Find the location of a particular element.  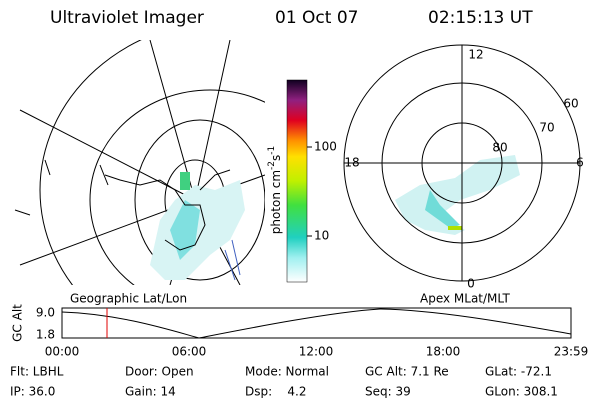

ring-label: 60 is located at coordinates (570, 104).